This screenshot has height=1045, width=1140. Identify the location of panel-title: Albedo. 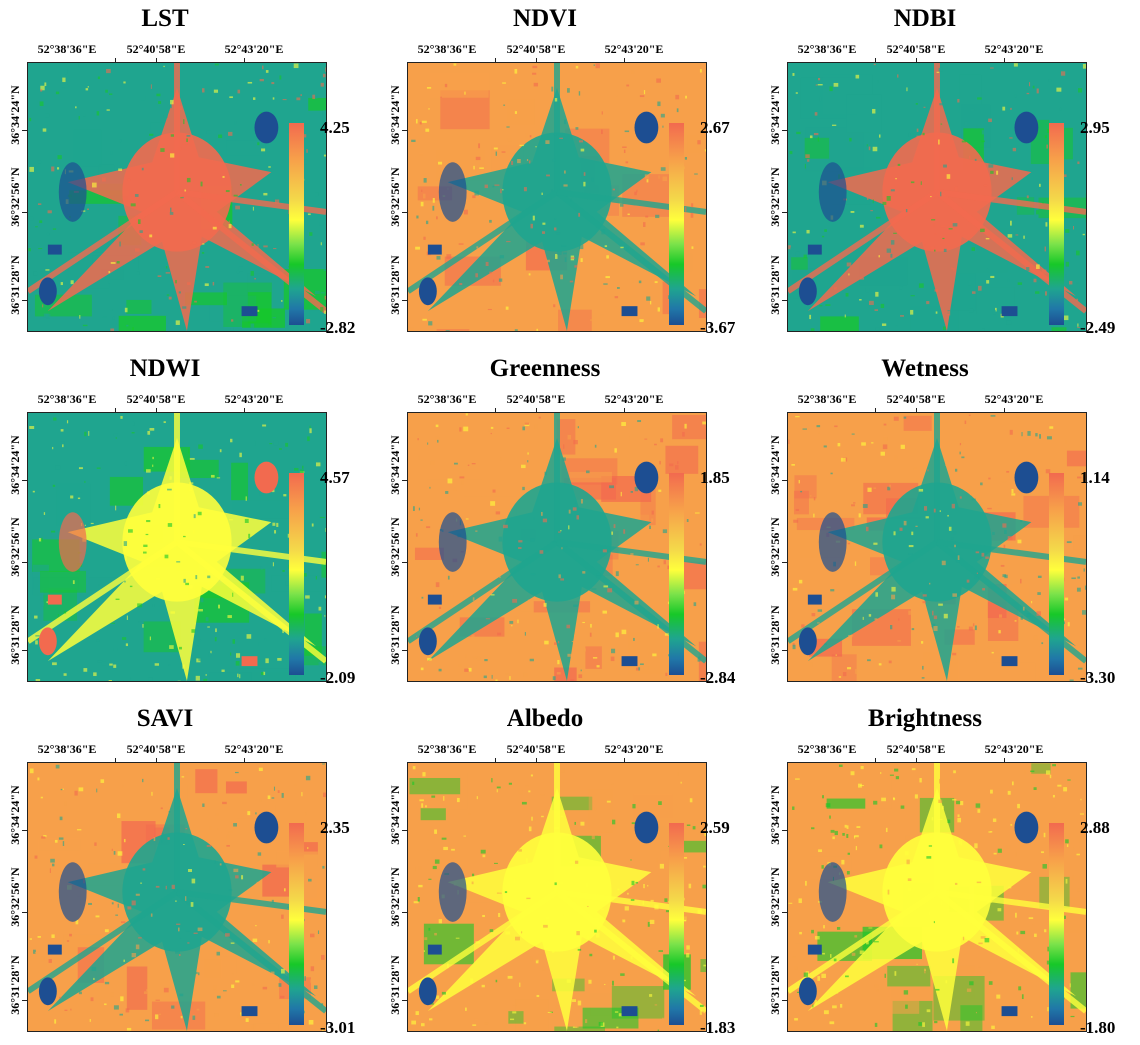
(545, 719).